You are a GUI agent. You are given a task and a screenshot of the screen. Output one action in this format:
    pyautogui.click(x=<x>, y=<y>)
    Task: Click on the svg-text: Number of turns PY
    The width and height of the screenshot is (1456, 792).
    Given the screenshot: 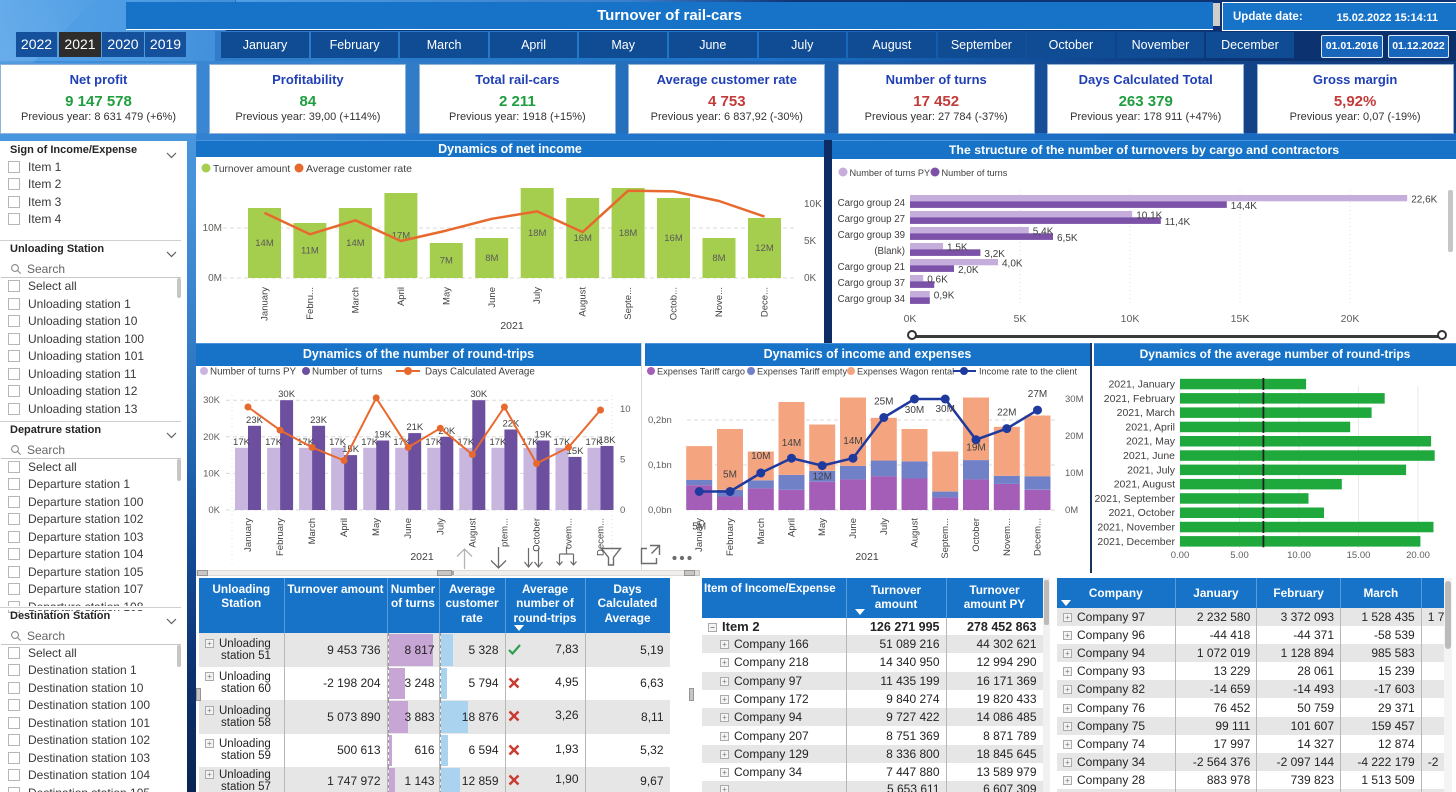 What is the action you would take?
    pyautogui.click(x=890, y=173)
    